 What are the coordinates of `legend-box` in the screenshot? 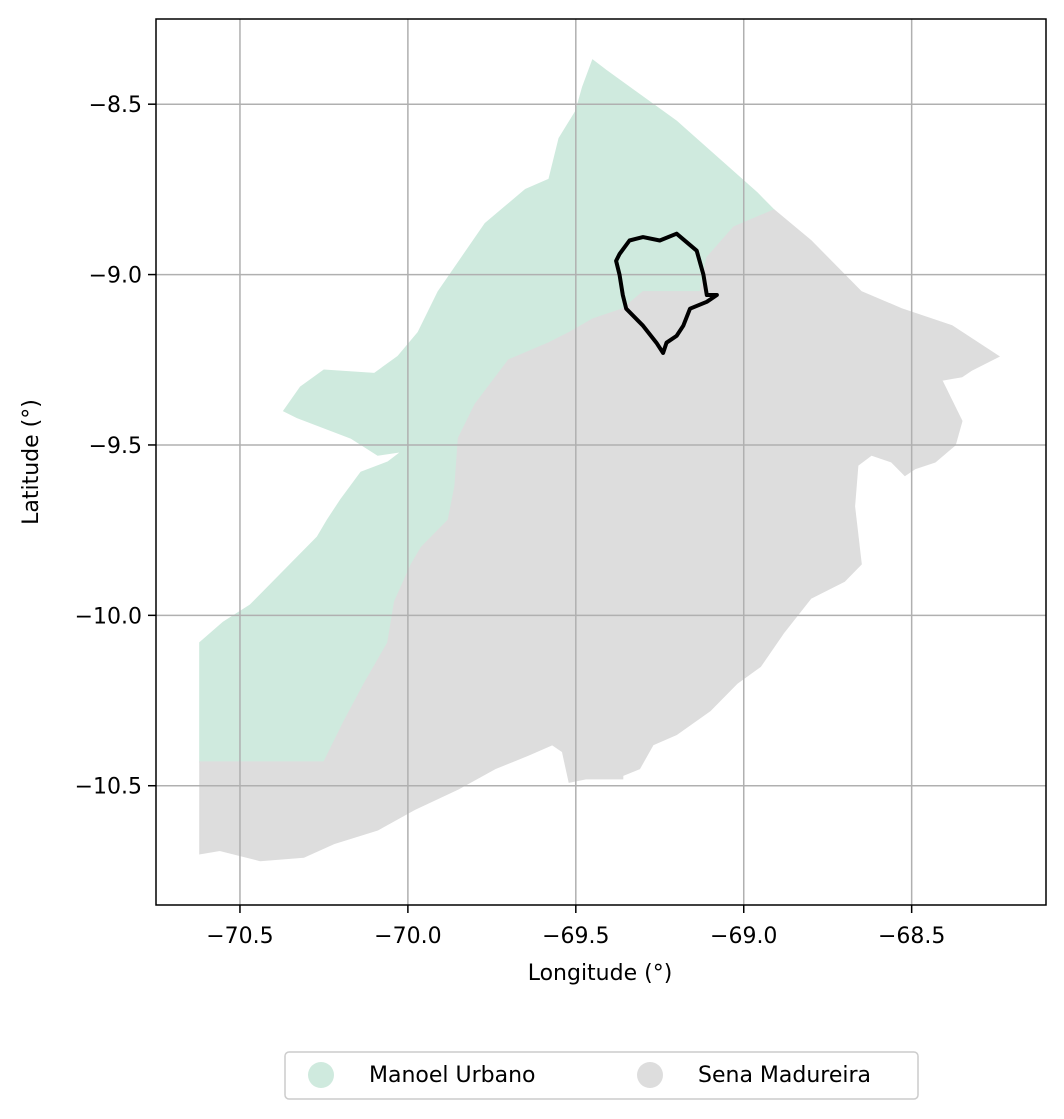 It's located at (601, 1075).